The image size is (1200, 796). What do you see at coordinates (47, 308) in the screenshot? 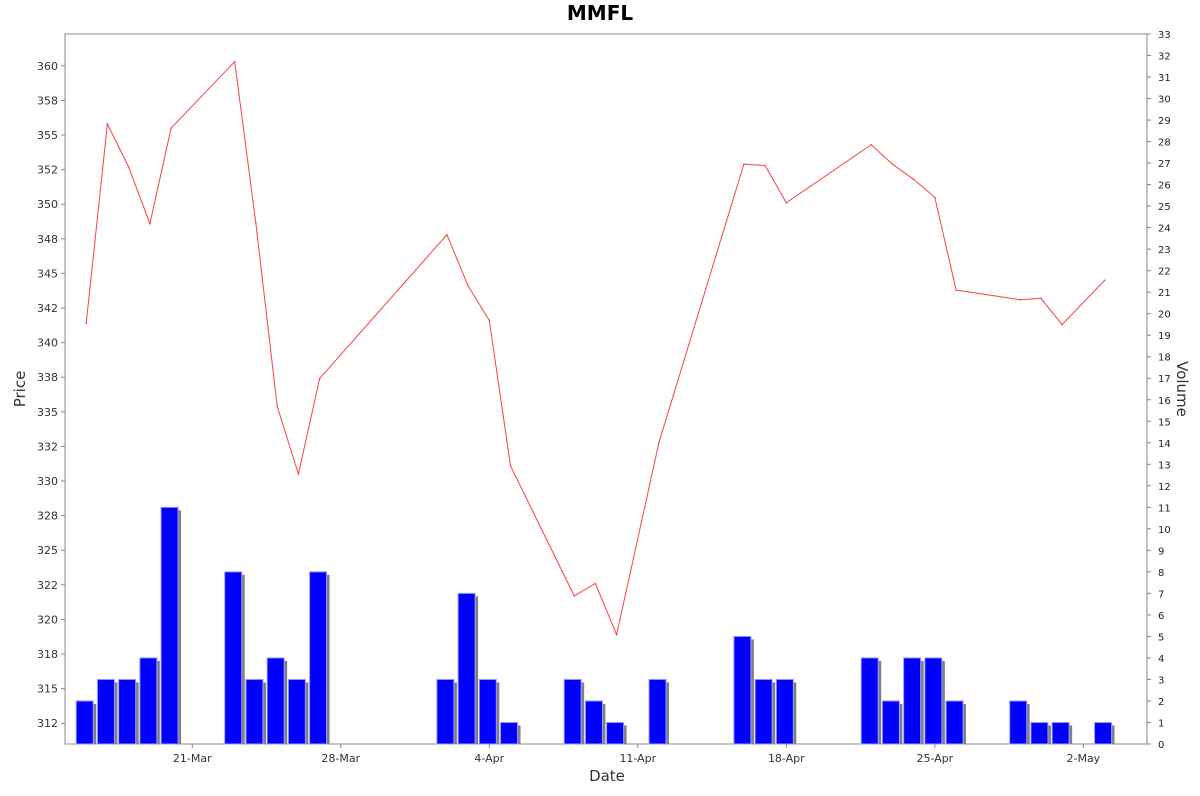
I see `price-tick-label: 342` at bounding box center [47, 308].